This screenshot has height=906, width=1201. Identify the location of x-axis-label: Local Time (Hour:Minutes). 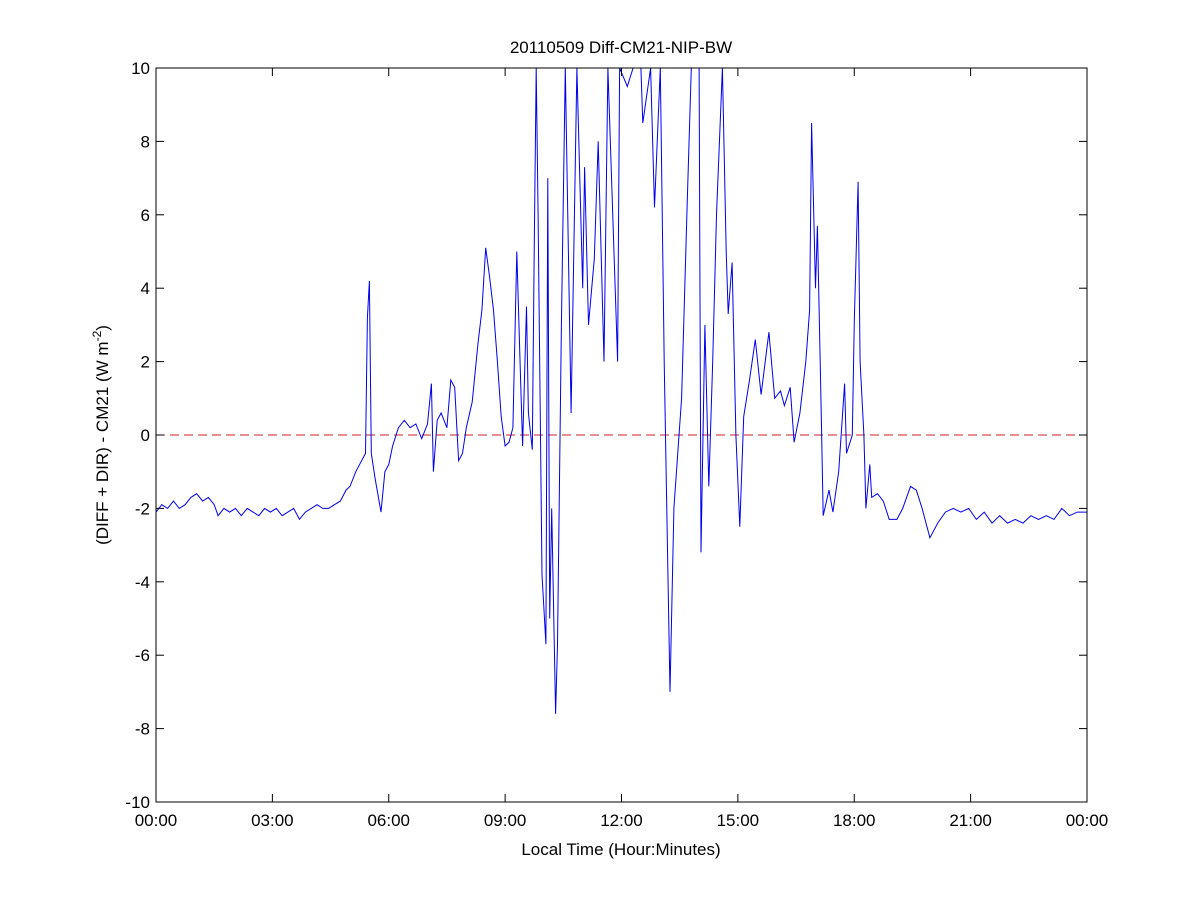
(620, 849).